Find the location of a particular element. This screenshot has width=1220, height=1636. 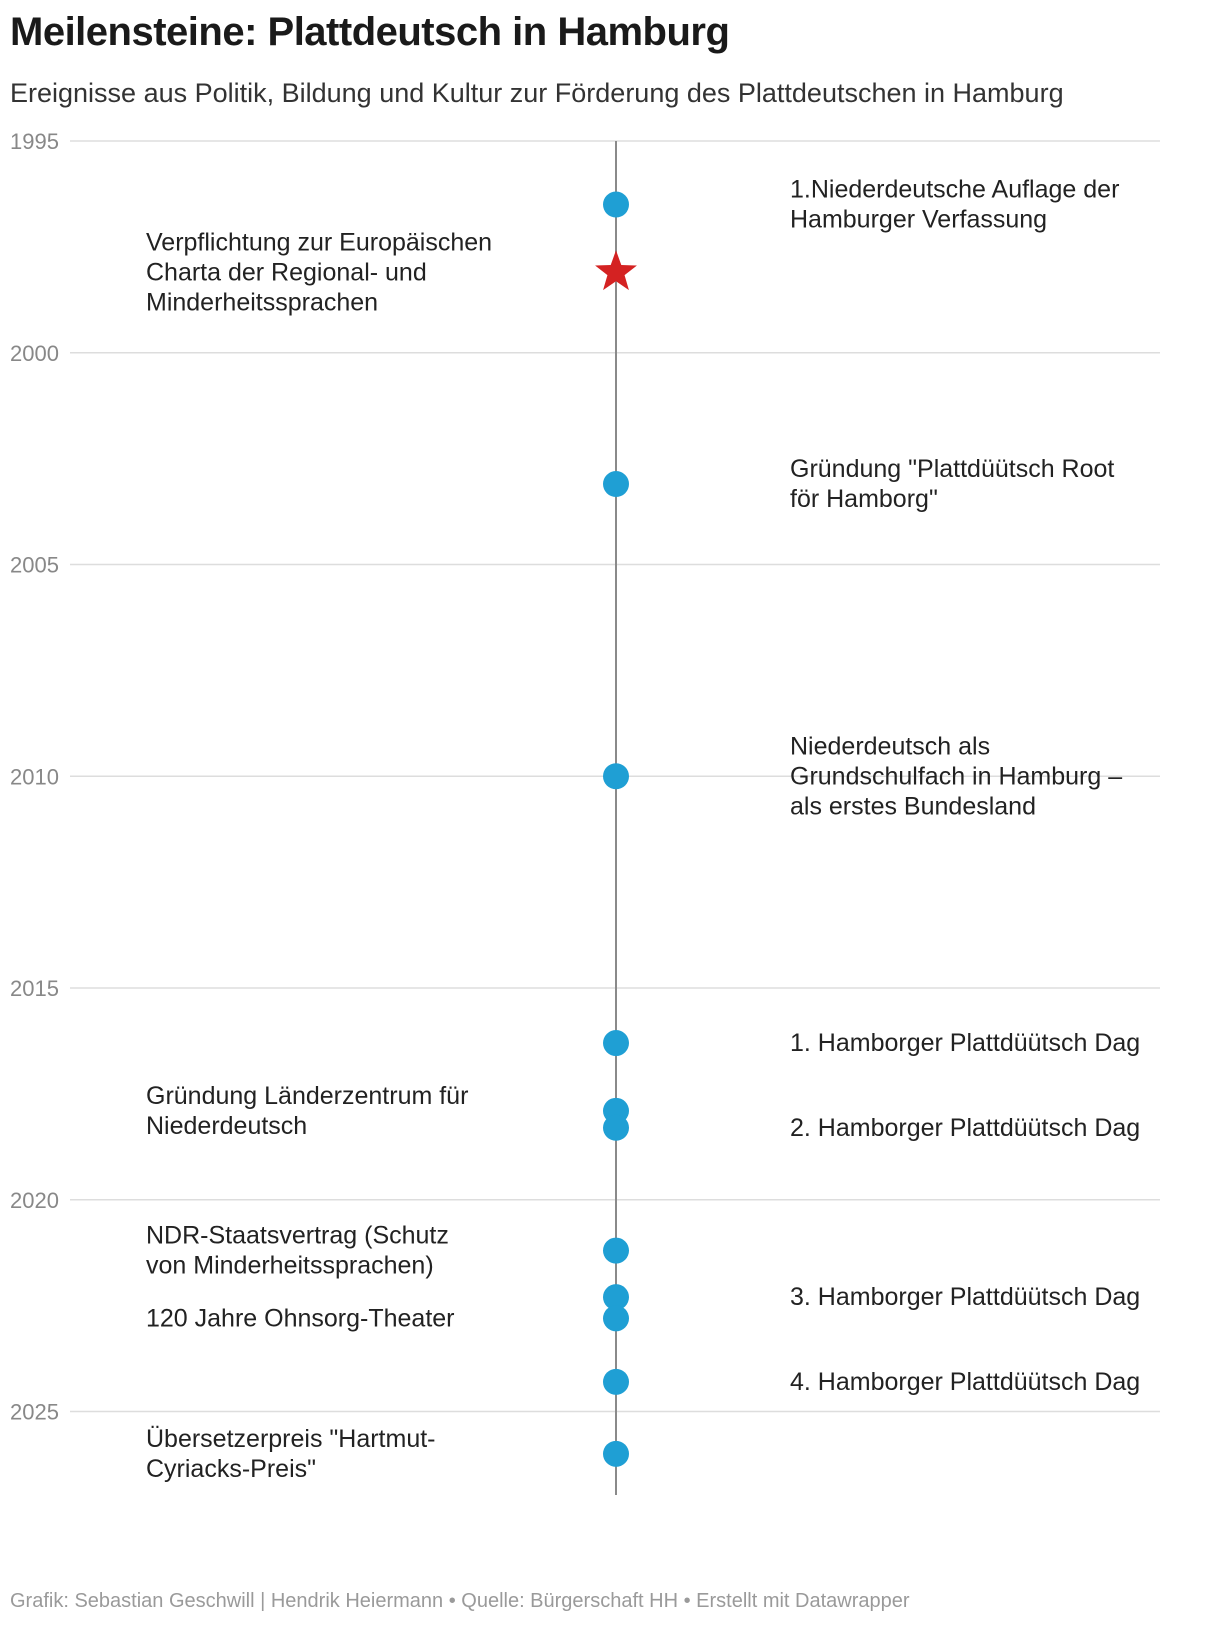

event-label-10: 4. Hamborger Plattdüütsch Dag is located at coordinates (965, 1382).